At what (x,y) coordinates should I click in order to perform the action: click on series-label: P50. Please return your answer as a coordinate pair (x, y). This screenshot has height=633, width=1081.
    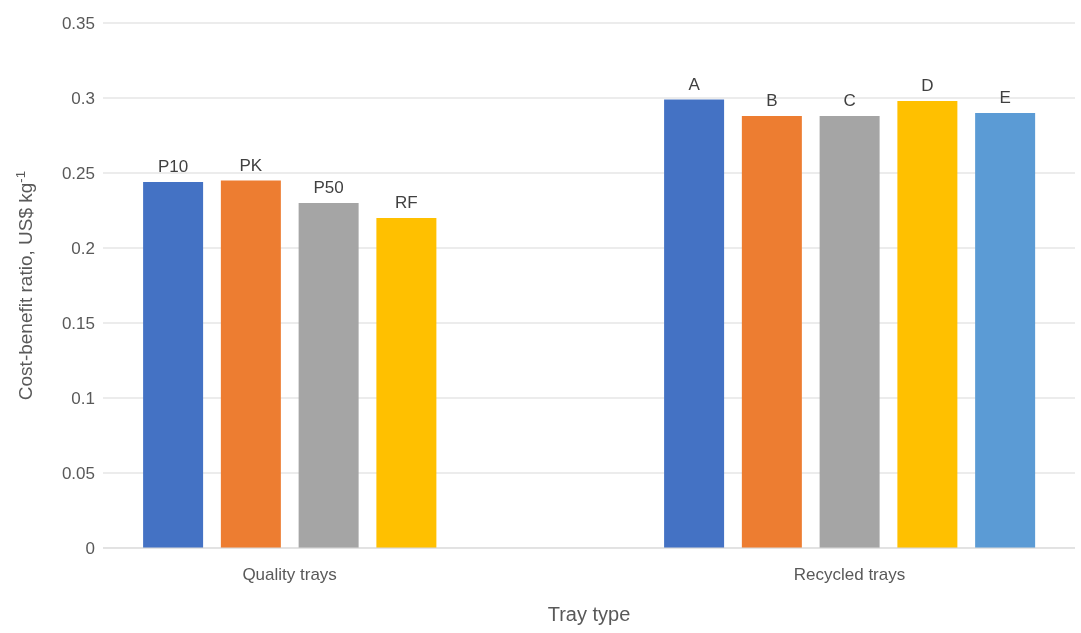
    Looking at the image, I should click on (328, 187).